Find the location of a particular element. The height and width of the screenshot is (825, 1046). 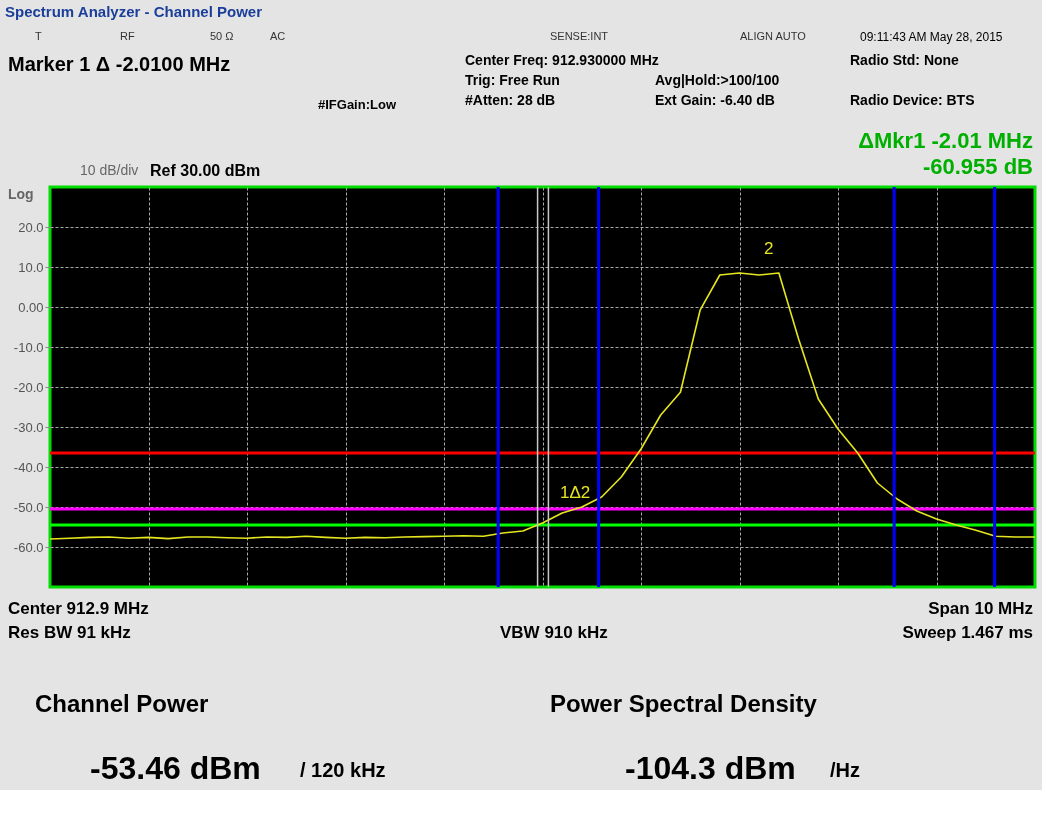

text: ΔMkr1 -2.01 MHz is located at coordinates (945, 140).